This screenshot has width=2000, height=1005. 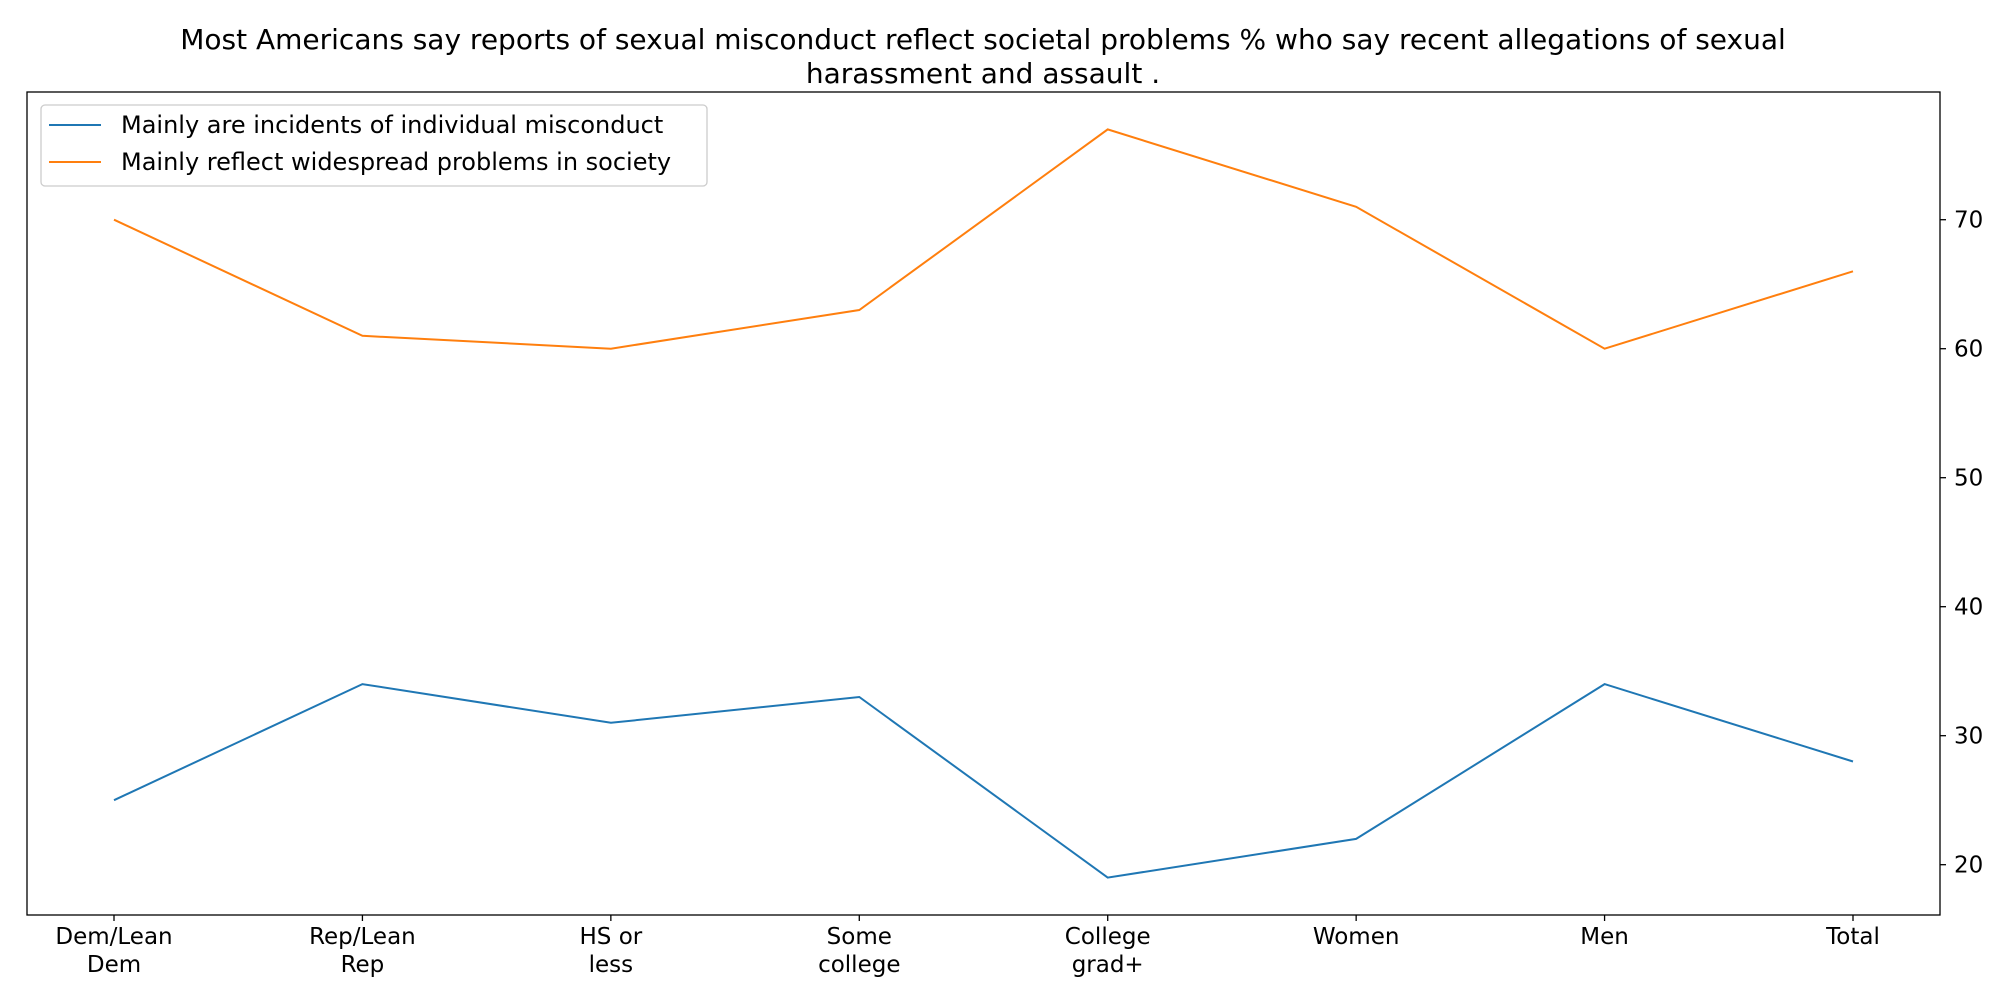 What do you see at coordinates (1604, 937) in the screenshot?
I see `x-tick-label: Men` at bounding box center [1604, 937].